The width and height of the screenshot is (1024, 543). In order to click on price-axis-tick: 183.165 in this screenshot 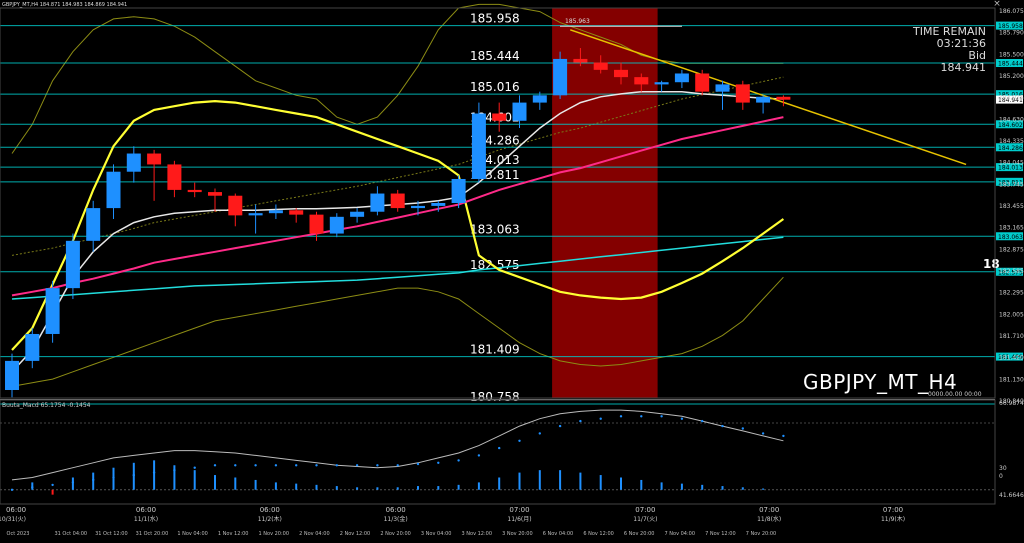, I will do `click(1011, 228)`.